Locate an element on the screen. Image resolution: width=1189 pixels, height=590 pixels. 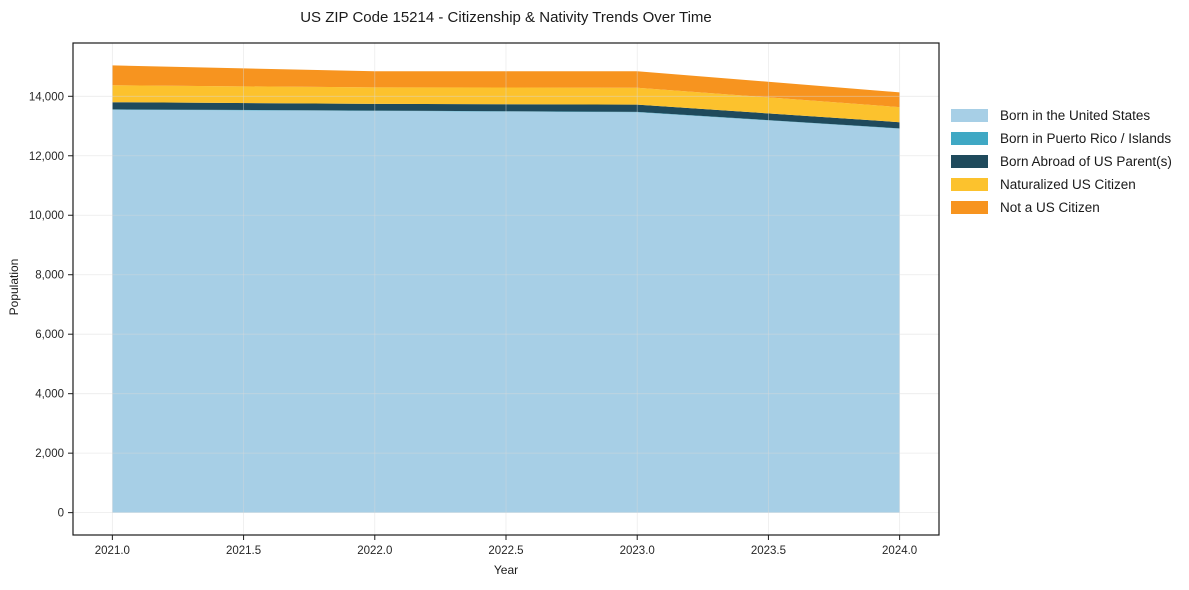
legend-item: Born in Puerto Rico / Islands is located at coordinates (1061, 138).